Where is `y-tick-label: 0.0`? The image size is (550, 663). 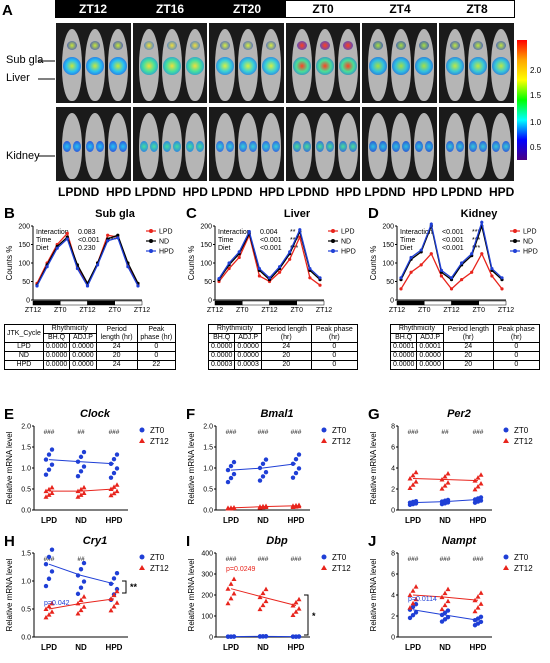 y-tick-label: 0.0 is located at coordinates (208, 511).